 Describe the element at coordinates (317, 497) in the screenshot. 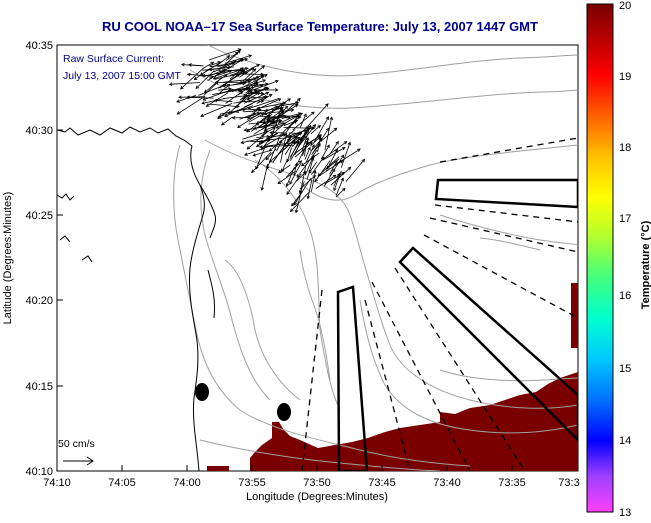

I see `x-axis-label: Longitude (Degrees:Minutes)` at that location.